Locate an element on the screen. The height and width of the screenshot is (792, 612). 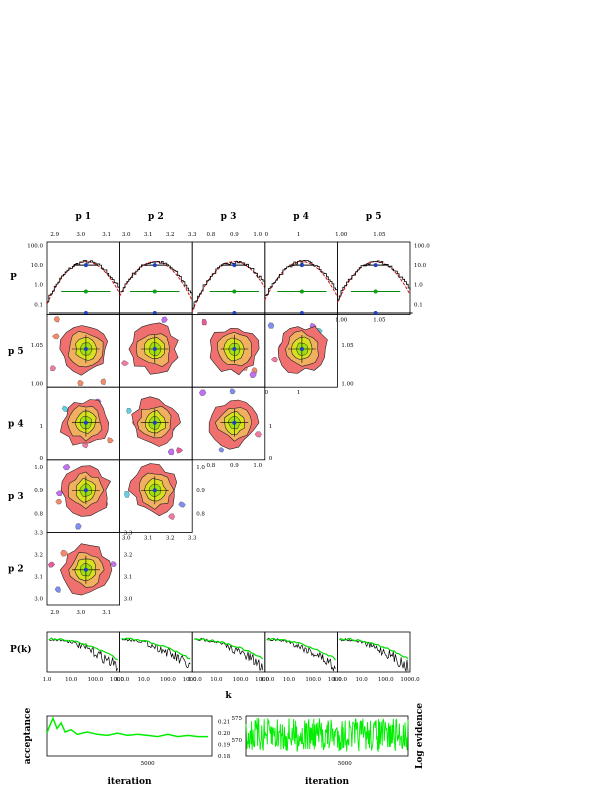
top-tick-label: 1.0 is located at coordinates (257, 235).